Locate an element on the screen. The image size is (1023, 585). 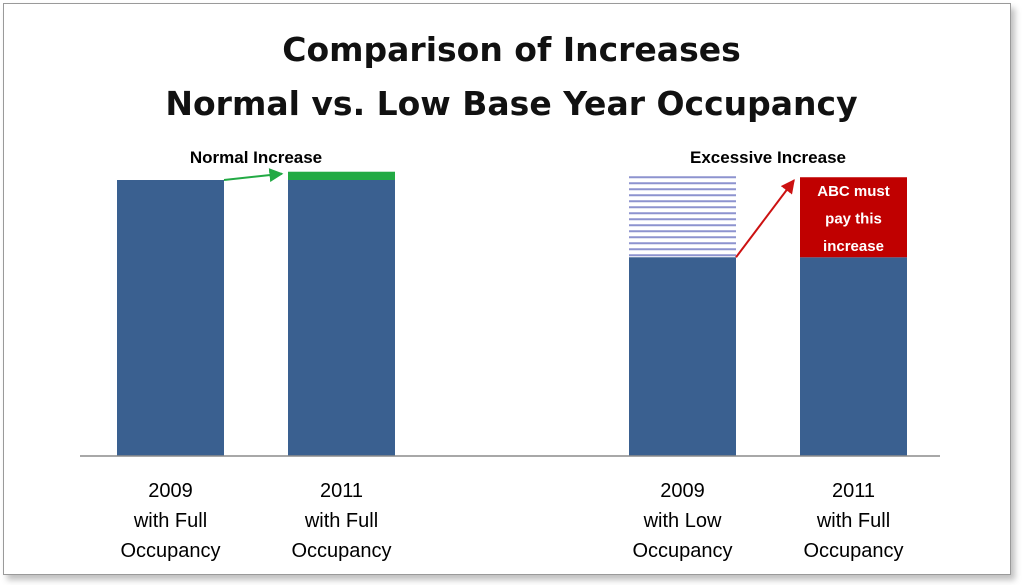
chart-subtitle: Normal vs. Low Base Year Occupancy is located at coordinates (511, 103).